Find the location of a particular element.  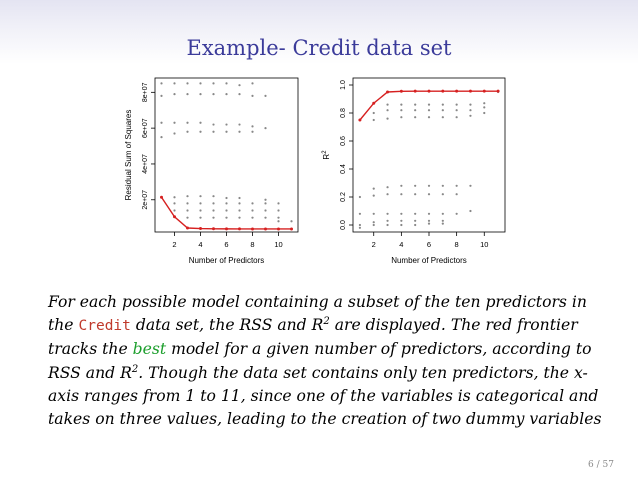

rss-x-tick-label: 8 is located at coordinates (252, 244).